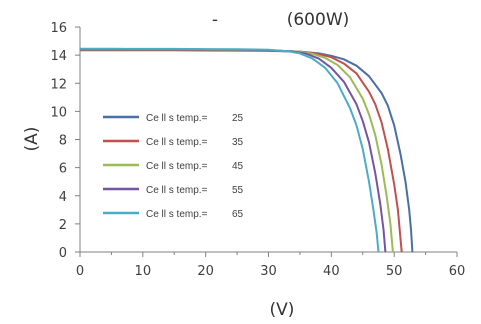 The height and width of the screenshot is (324, 481). Describe the element at coordinates (238, 118) in the screenshot. I see `legend-value: 25` at that location.